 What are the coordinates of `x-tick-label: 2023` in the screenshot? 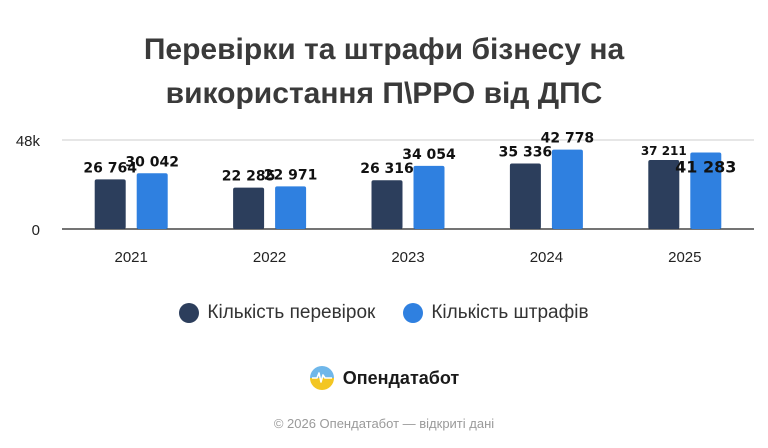 It's located at (407, 257).